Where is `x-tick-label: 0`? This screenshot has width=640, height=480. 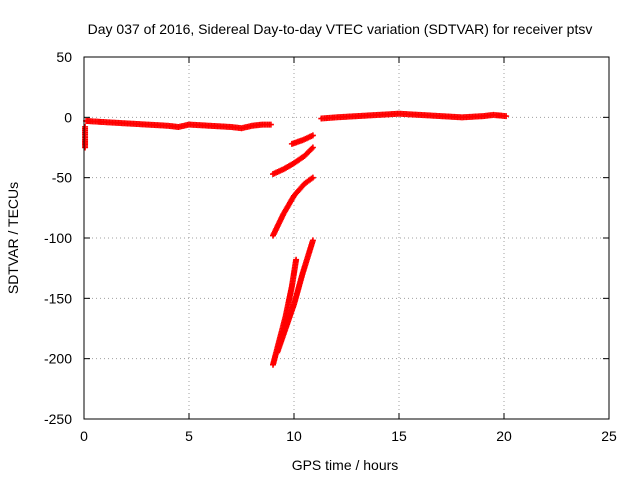
x-tick-label: 0 is located at coordinates (84, 436).